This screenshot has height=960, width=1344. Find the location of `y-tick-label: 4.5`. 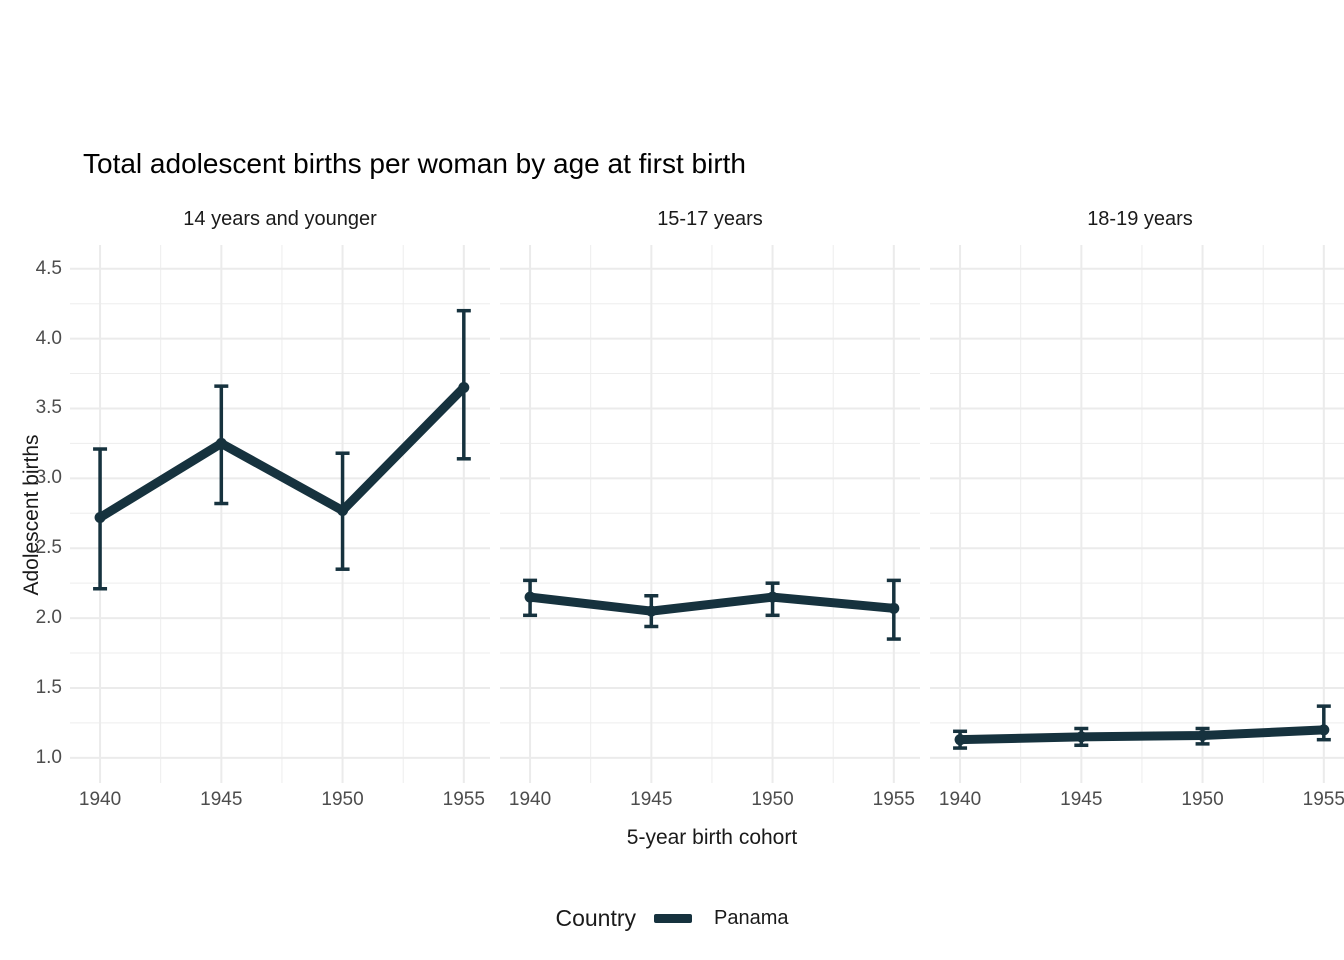

y-tick-label: 4.5 is located at coordinates (48, 268).